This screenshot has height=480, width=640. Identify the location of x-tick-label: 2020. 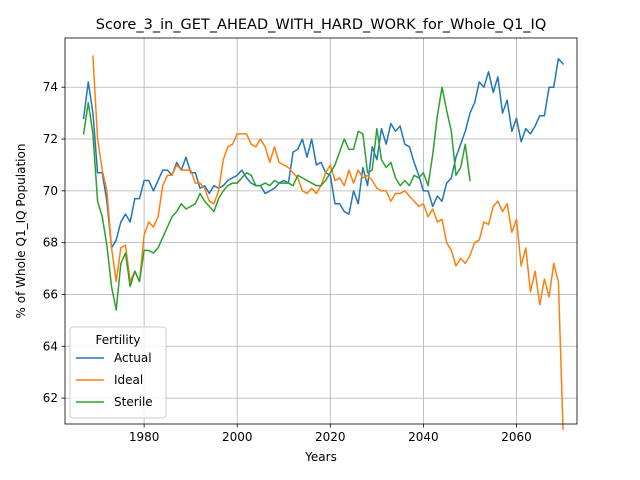
(330, 437).